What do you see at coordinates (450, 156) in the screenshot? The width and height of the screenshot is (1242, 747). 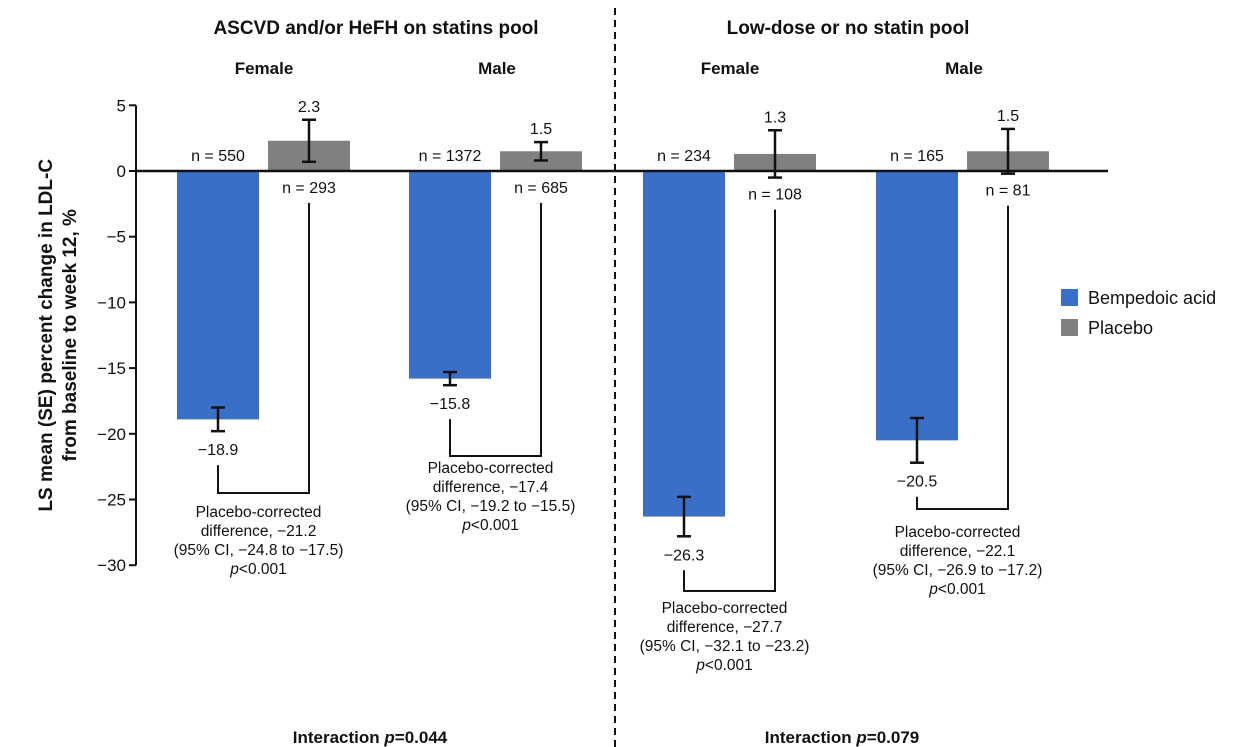 I see `n-label-bempedoic-acid: n = 1372` at bounding box center [450, 156].